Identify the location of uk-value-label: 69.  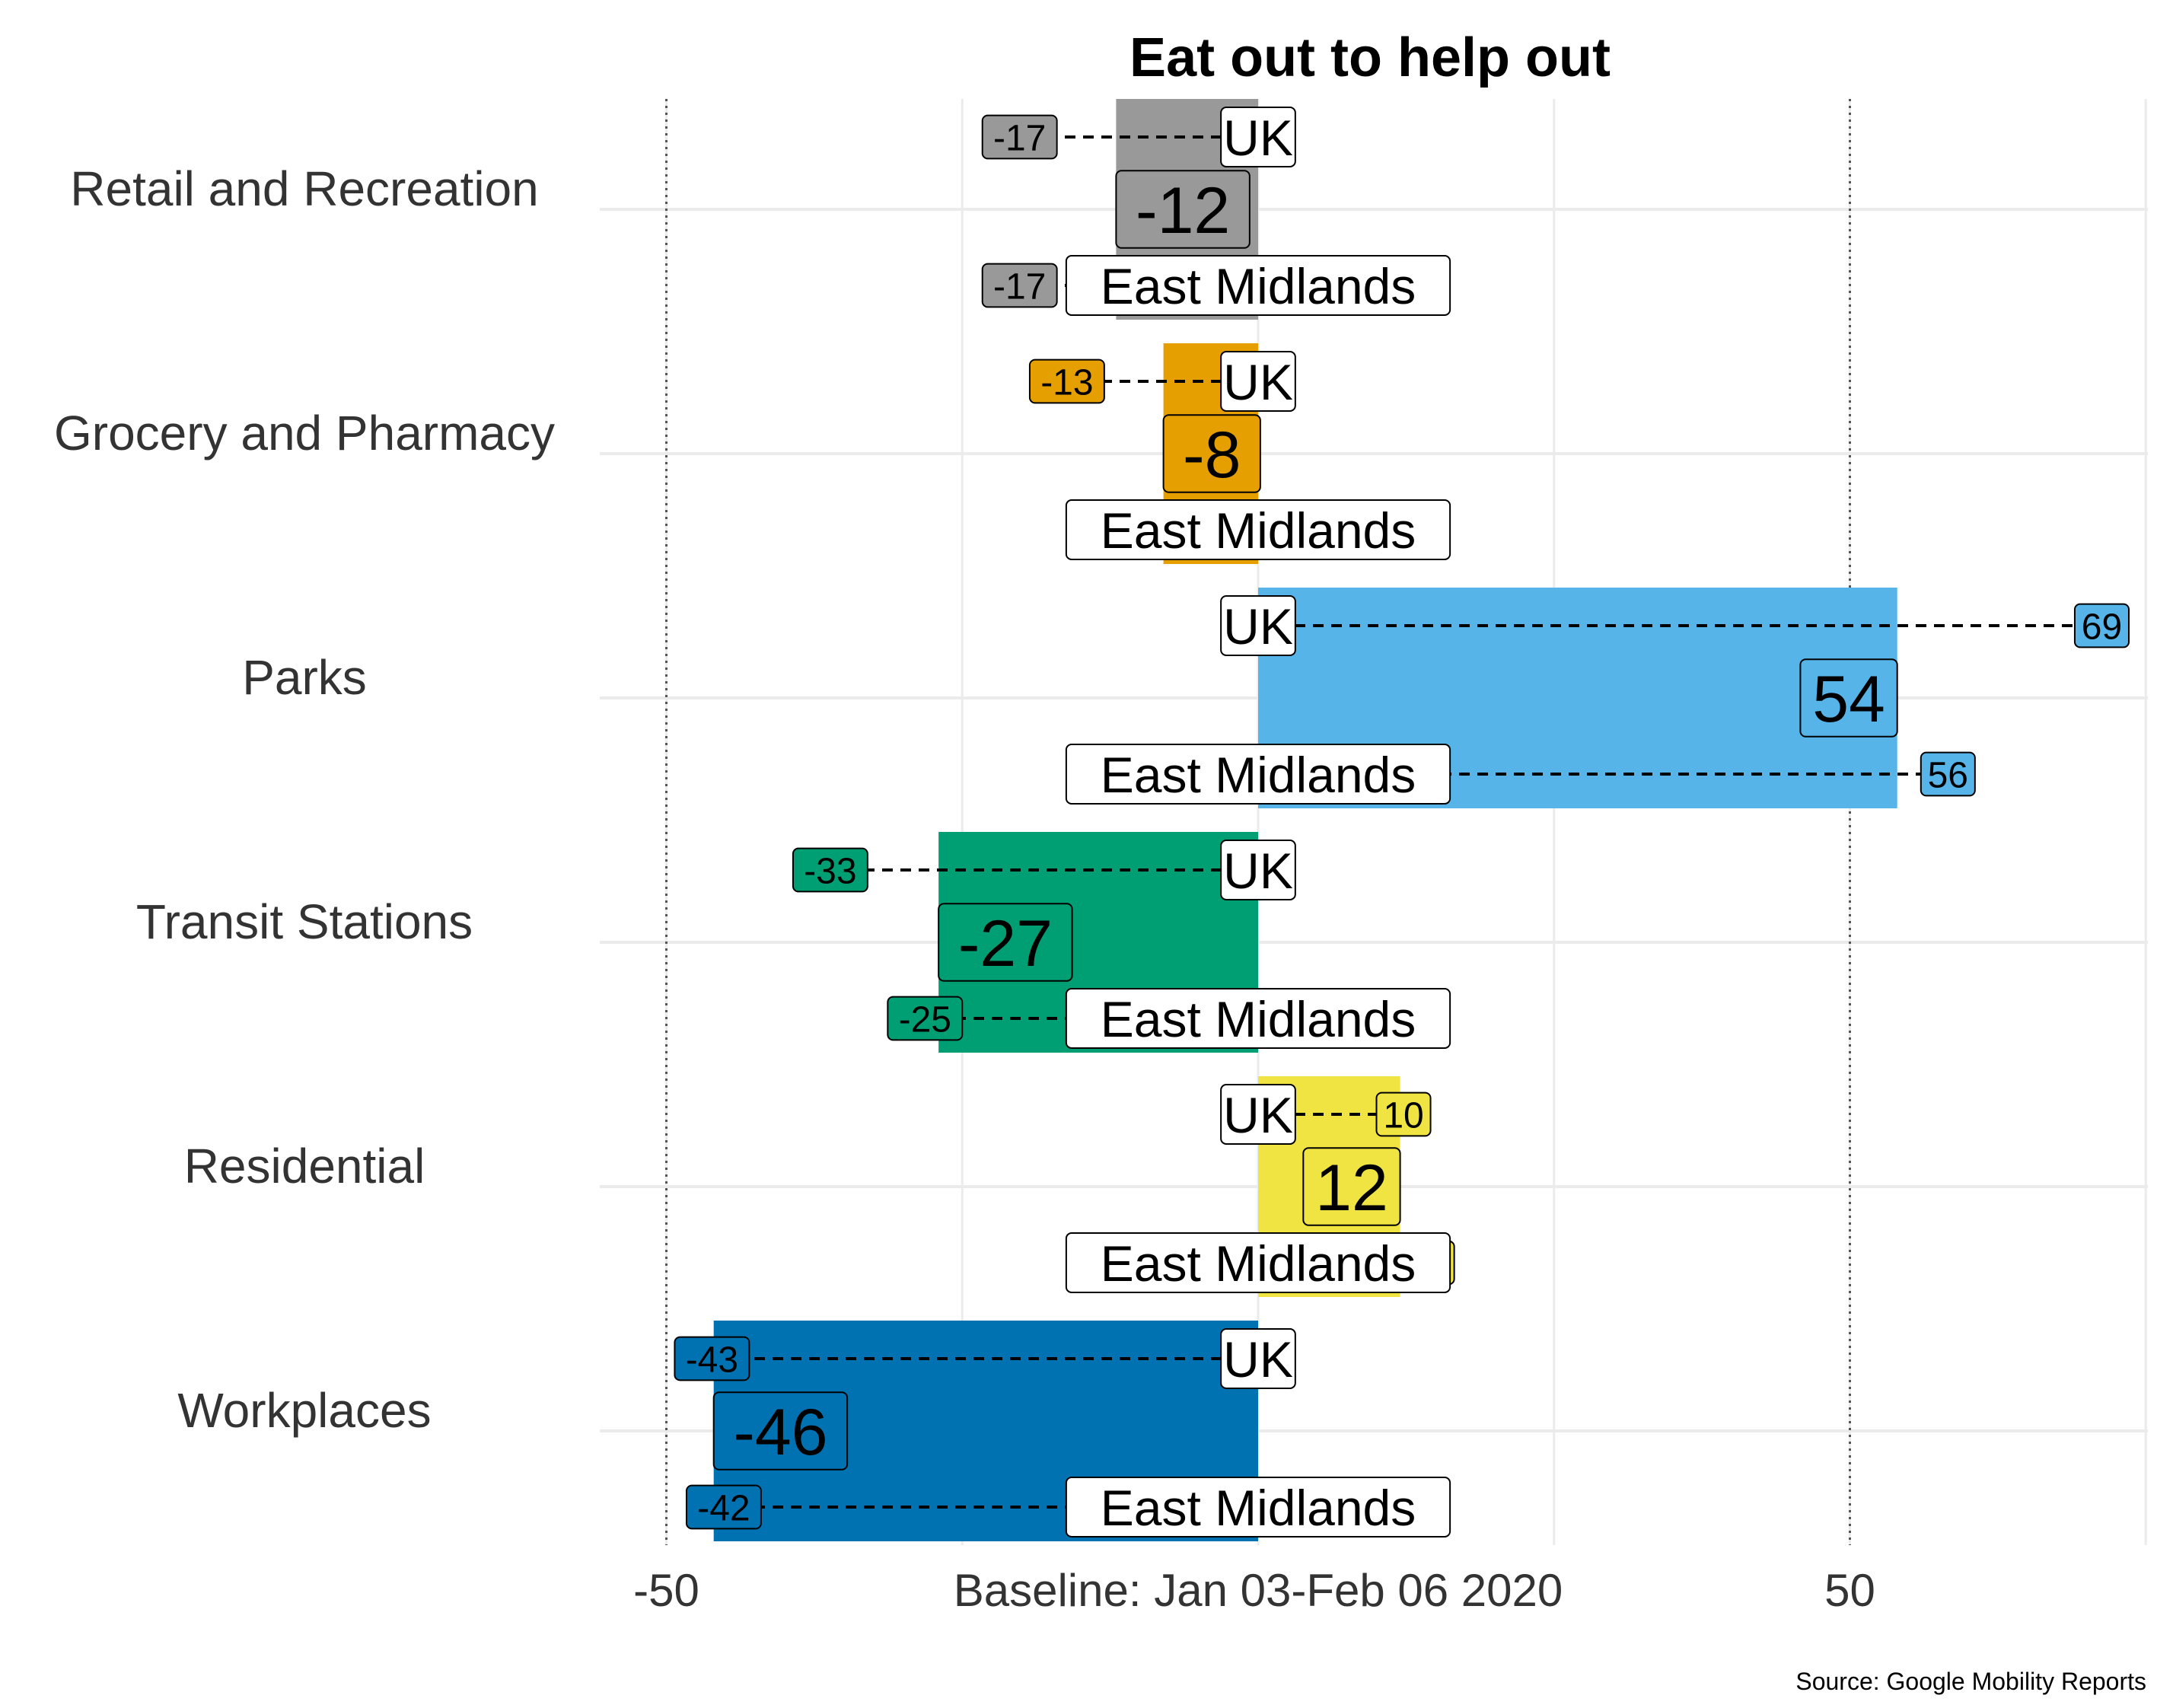
(2102, 625).